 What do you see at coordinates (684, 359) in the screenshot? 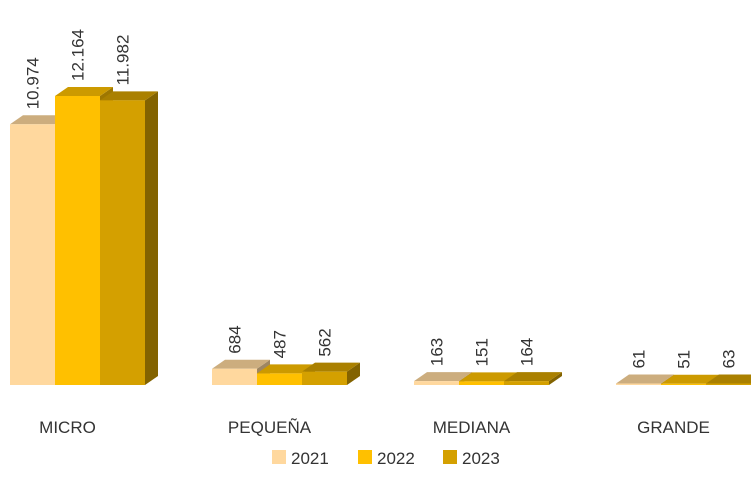
I see `value-label: 51` at bounding box center [684, 359].